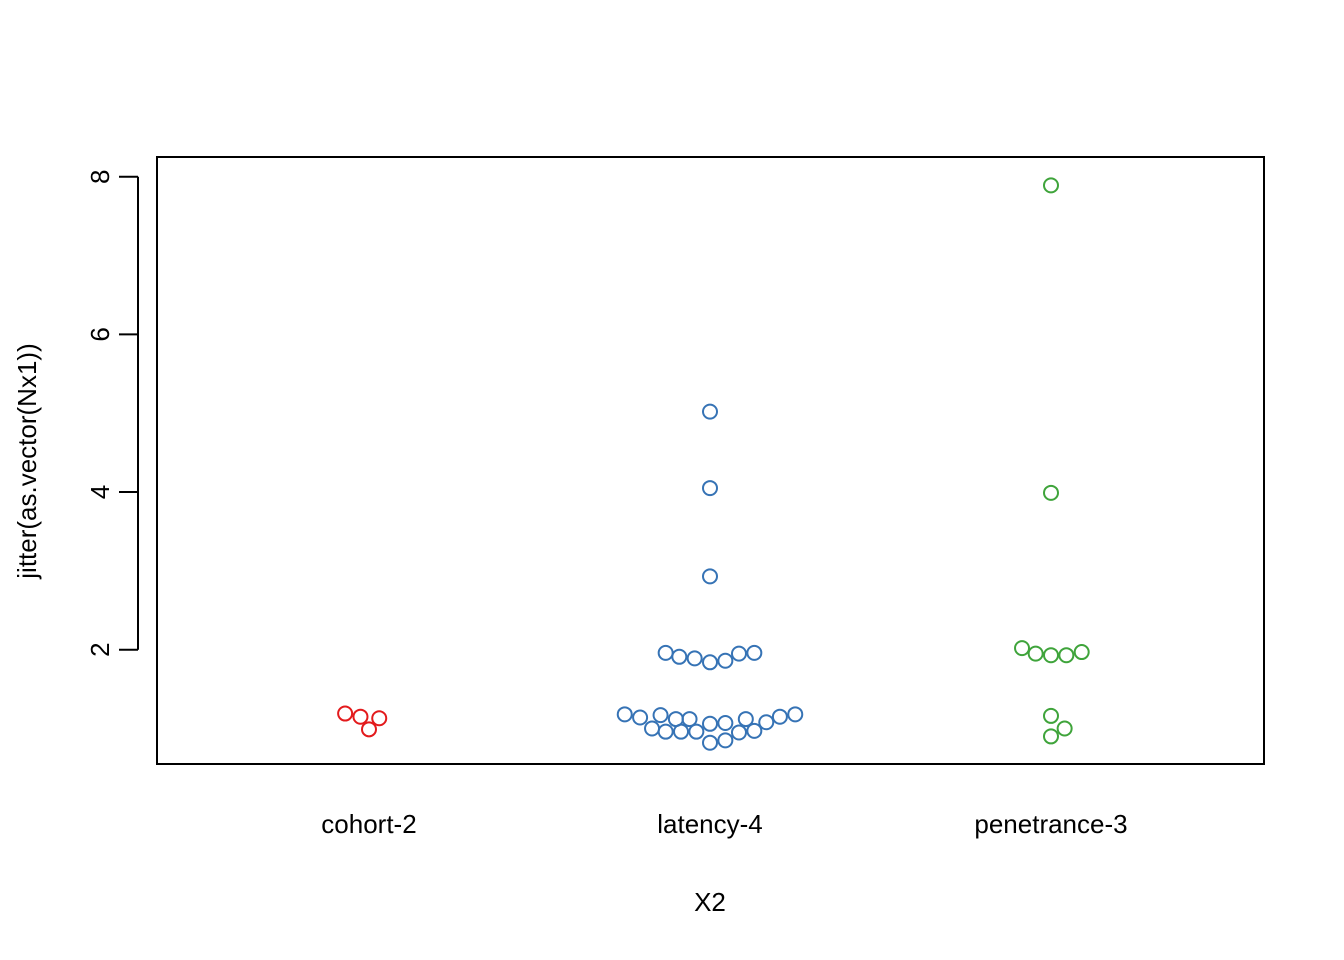 The image size is (1344, 960). I want to click on x-category-label: penetrance-3, so click(1050, 824).